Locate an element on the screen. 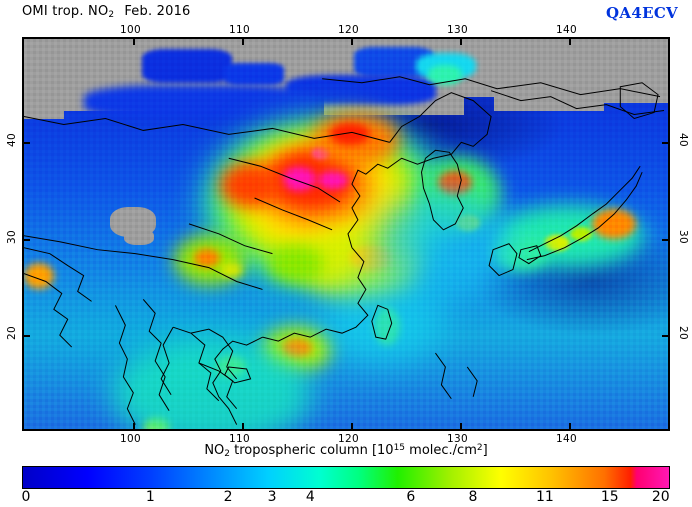 The width and height of the screenshot is (692, 507). axis-label-lon-top: 140 is located at coordinates (566, 30).